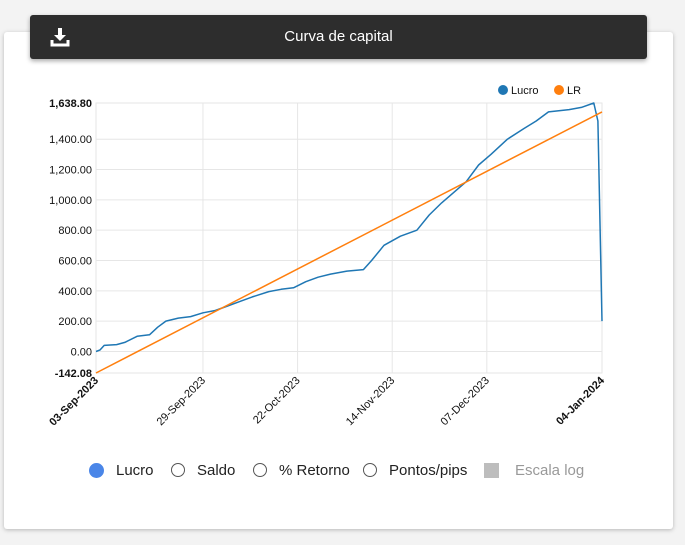 This screenshot has width=685, height=545. I want to click on legend-label-lr: LR, so click(574, 91).